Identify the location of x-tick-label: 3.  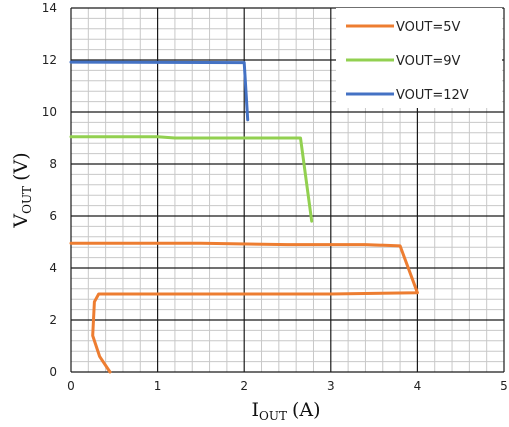
(331, 386).